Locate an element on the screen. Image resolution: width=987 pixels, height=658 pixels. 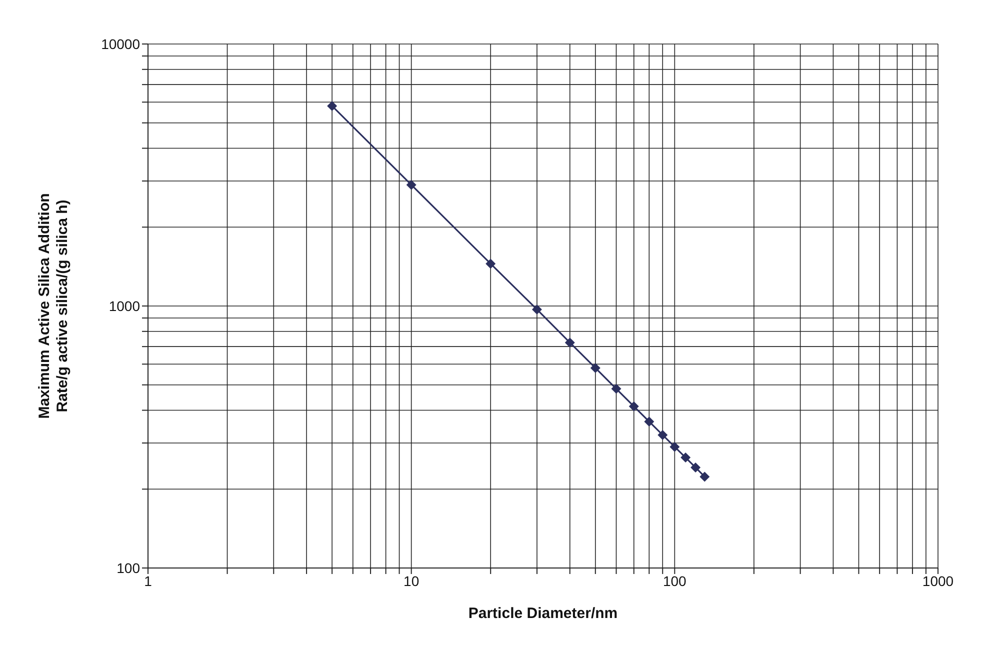
y-tick-label: 10000 is located at coordinates (120, 44).